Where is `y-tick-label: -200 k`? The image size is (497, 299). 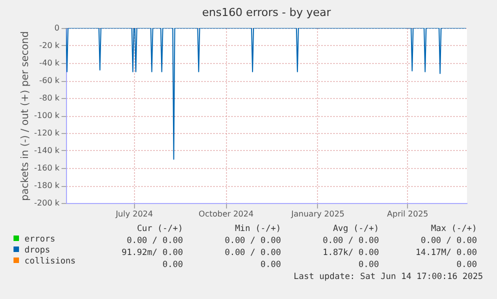 y-tick-label: -200 k is located at coordinates (47, 203).